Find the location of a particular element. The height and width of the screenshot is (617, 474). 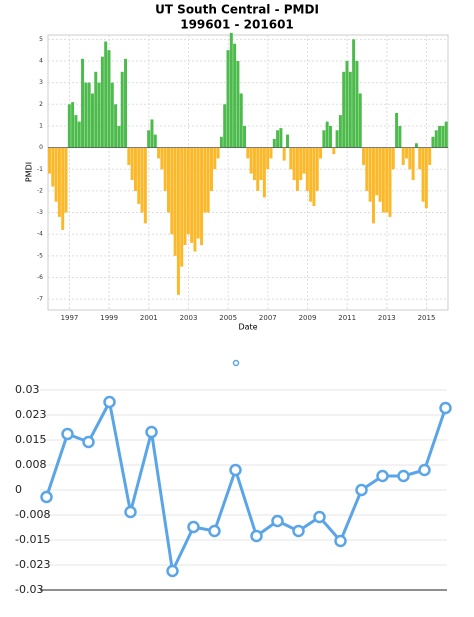

y-tick-label: -0.015 is located at coordinates (32, 539).